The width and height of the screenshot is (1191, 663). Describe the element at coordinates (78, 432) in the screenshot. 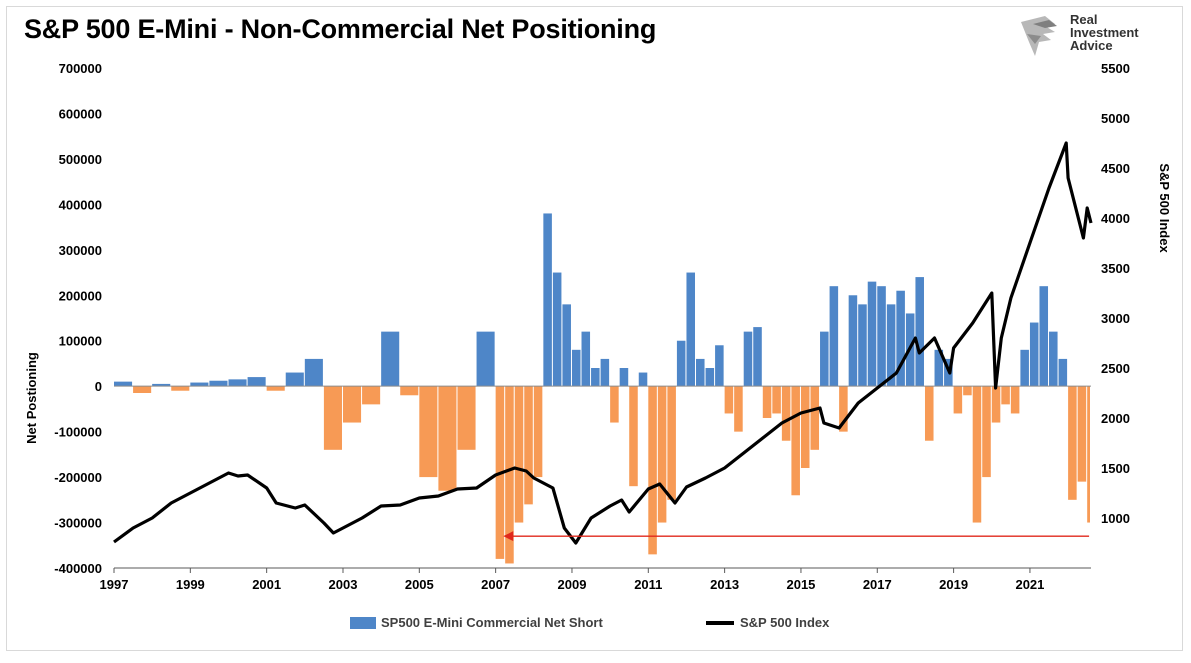

I see `left-tick-label: -100000` at that location.